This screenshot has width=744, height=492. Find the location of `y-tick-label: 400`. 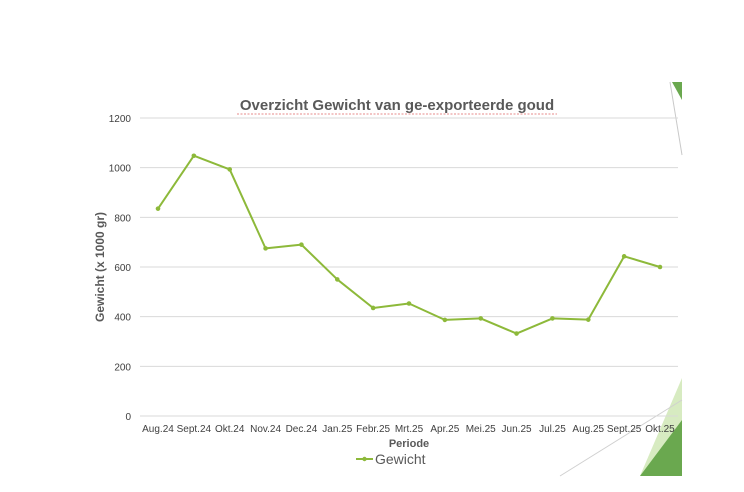

y-tick-label: 400 is located at coordinates (122, 318).